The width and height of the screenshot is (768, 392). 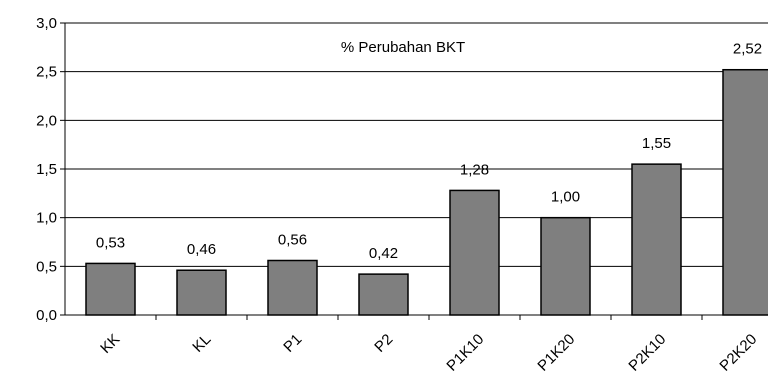 What do you see at coordinates (46, 120) in the screenshot?
I see `y-tick-label: 2,0` at bounding box center [46, 120].